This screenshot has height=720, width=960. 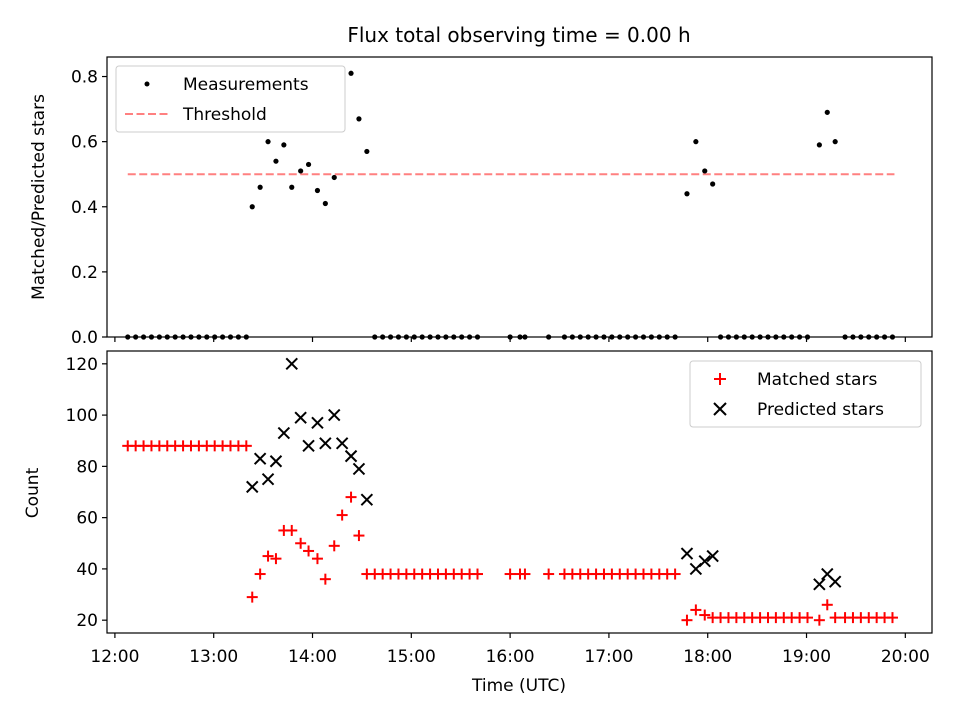 I want to click on legend-measurements-label: Measurements, so click(x=246, y=85).